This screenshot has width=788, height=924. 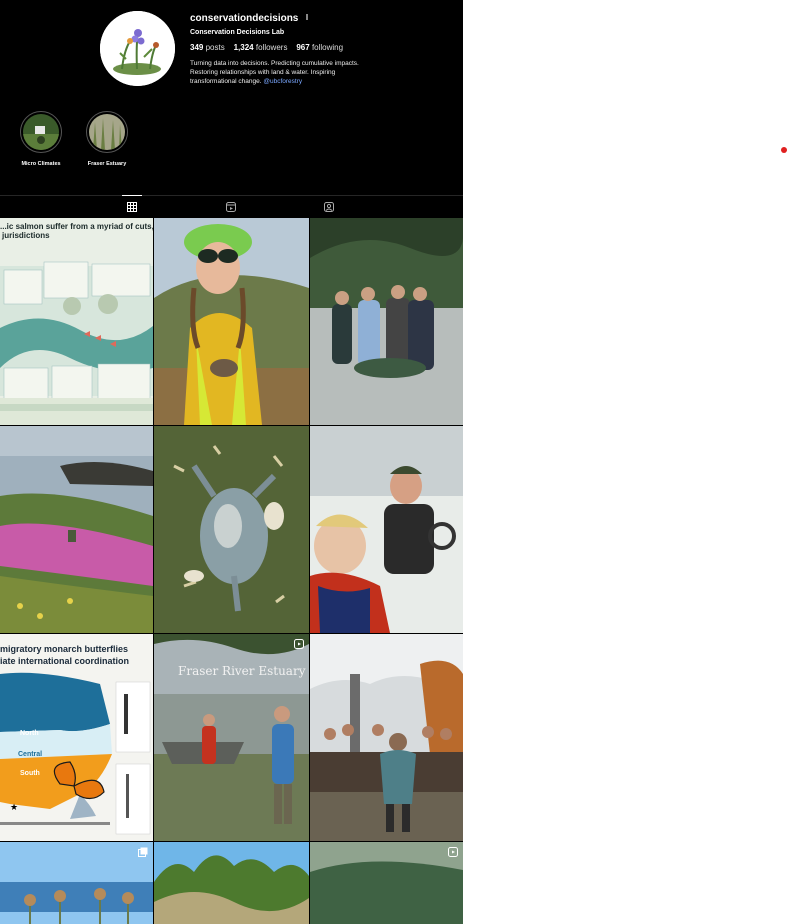 I want to click on followers-count: 1,324, so click(x=243, y=47).